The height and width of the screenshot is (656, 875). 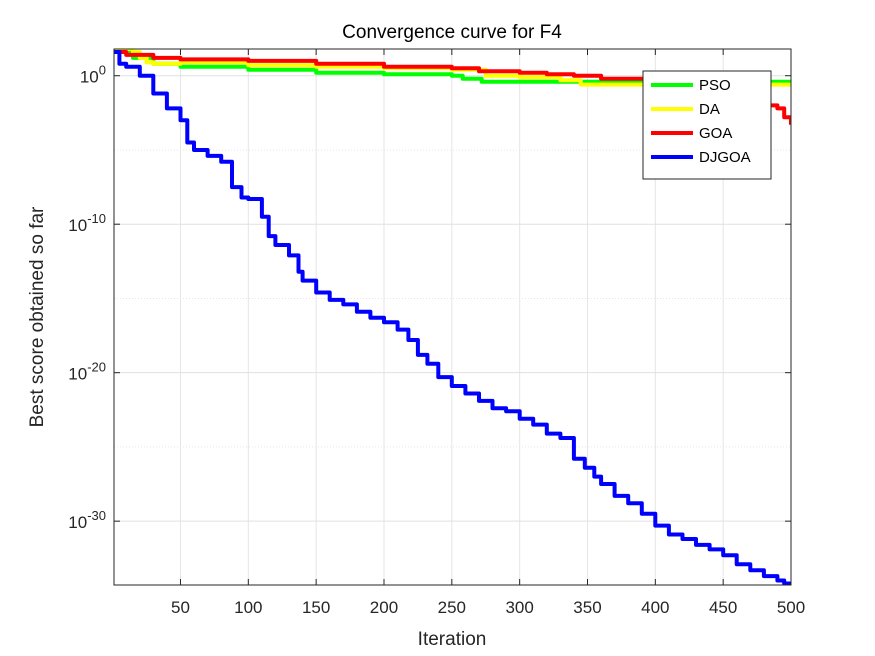 I want to click on legend-box, so click(x=707, y=125).